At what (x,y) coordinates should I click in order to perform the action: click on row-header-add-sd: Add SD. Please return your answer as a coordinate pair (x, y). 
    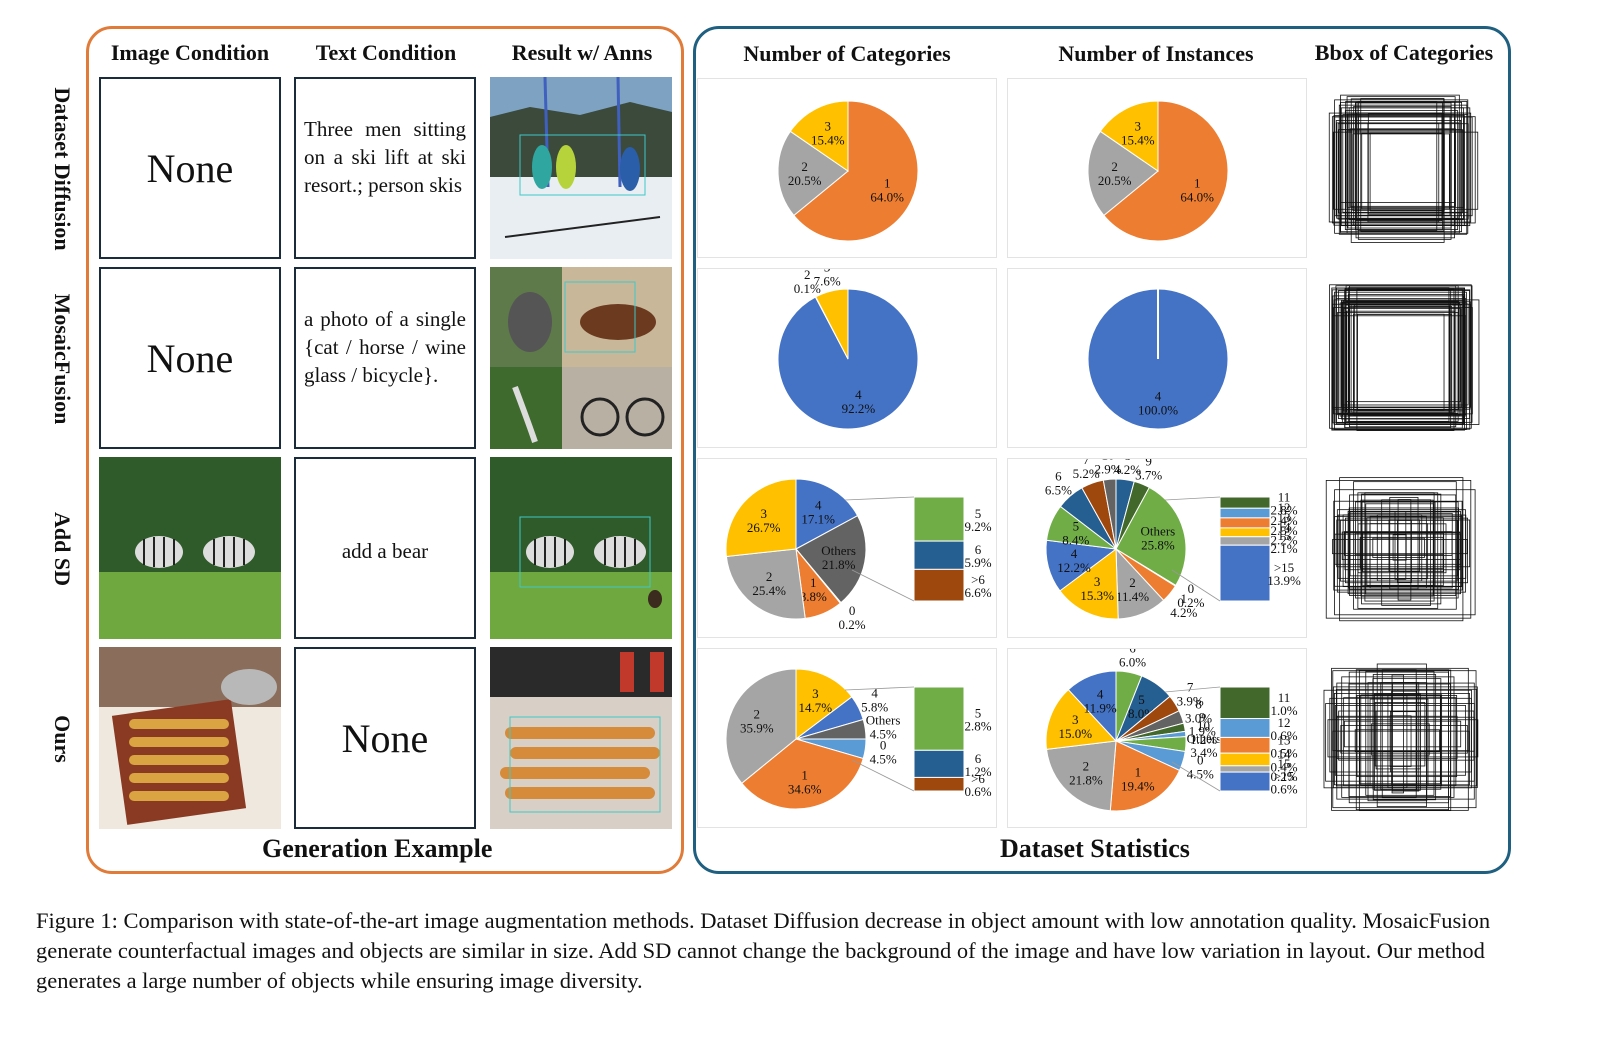
    Looking at the image, I should click on (62, 549).